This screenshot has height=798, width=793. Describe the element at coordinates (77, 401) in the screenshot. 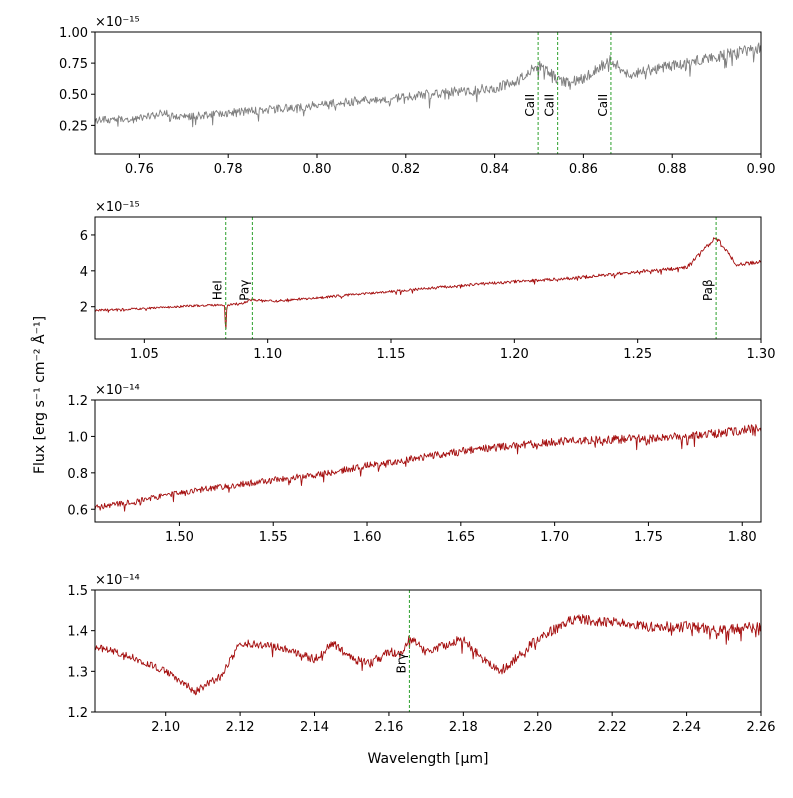

I see `y-tick-label-3-4: 1.2` at that location.